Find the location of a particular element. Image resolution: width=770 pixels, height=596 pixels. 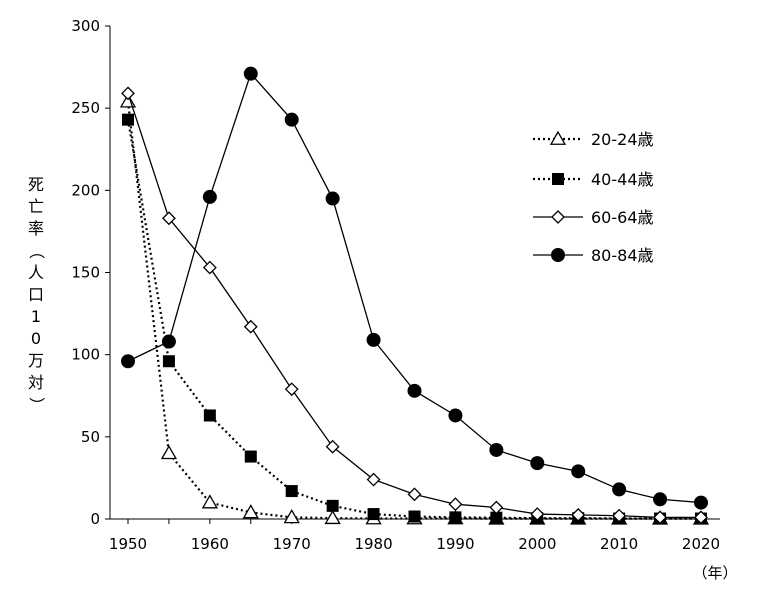

x-axis-unit: （年） is located at coordinates (714, 573).